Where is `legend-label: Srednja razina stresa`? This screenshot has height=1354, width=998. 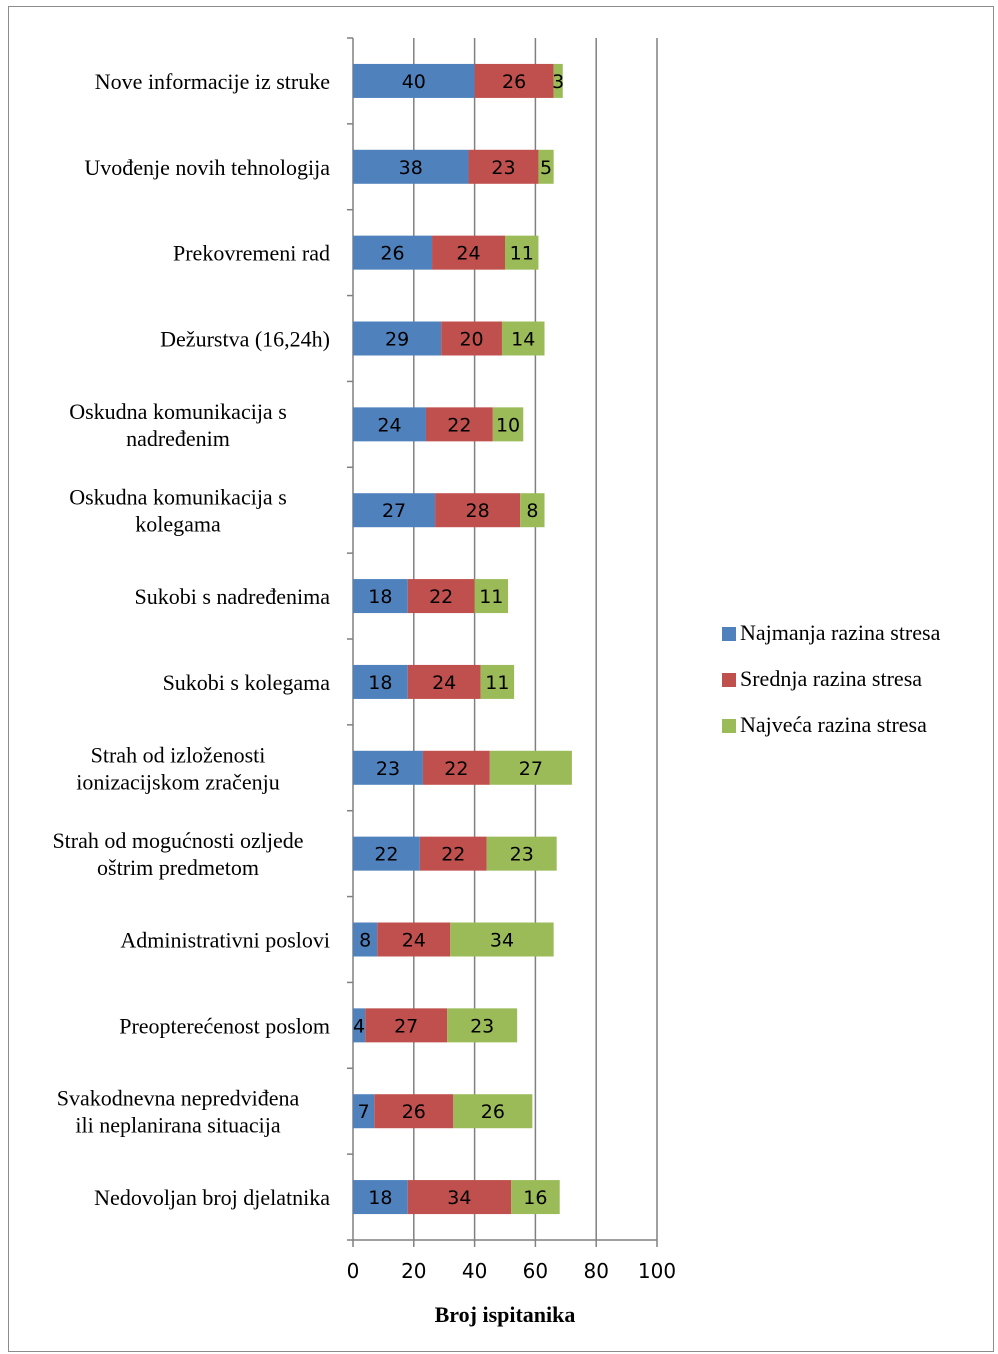 legend-label: Srednja razina stresa is located at coordinates (831, 678).